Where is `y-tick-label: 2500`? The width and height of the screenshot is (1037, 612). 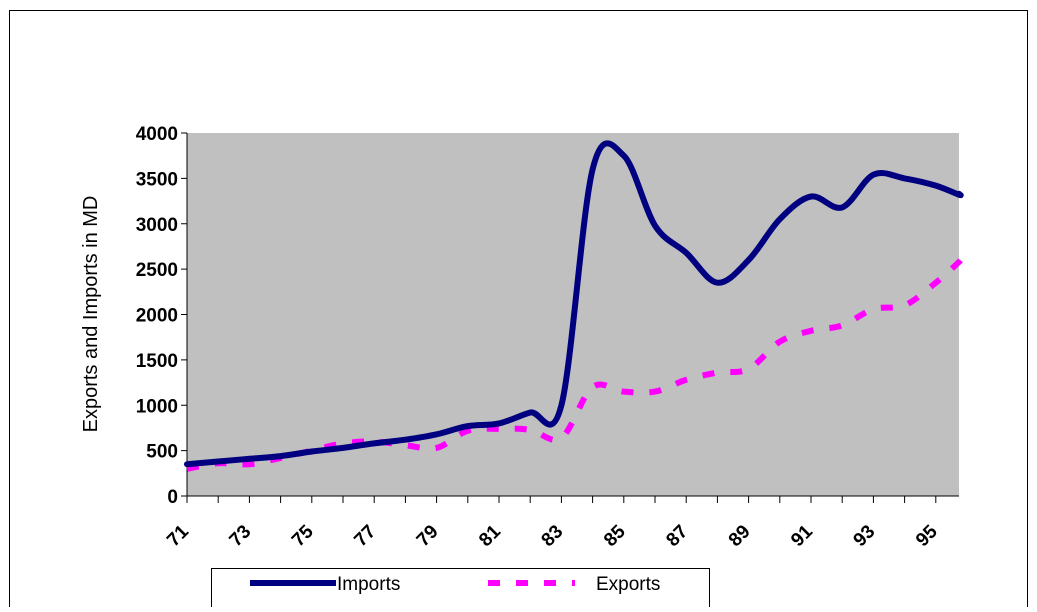 y-tick-label: 2500 is located at coordinates (157, 270).